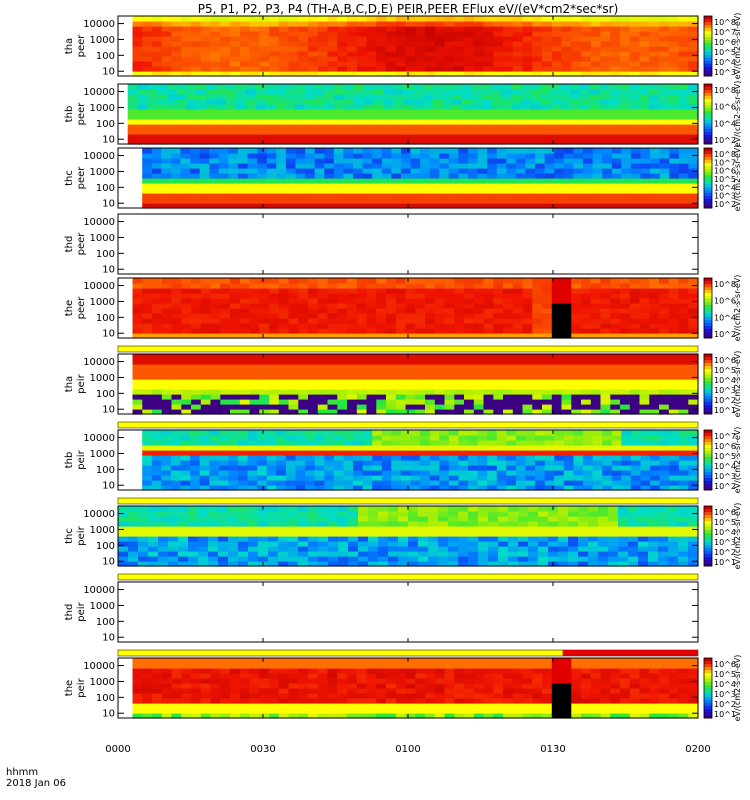 The width and height of the screenshot is (750, 800). What do you see at coordinates (725, 62) in the screenshot?
I see `colorbar-label: 10^4` at bounding box center [725, 62].